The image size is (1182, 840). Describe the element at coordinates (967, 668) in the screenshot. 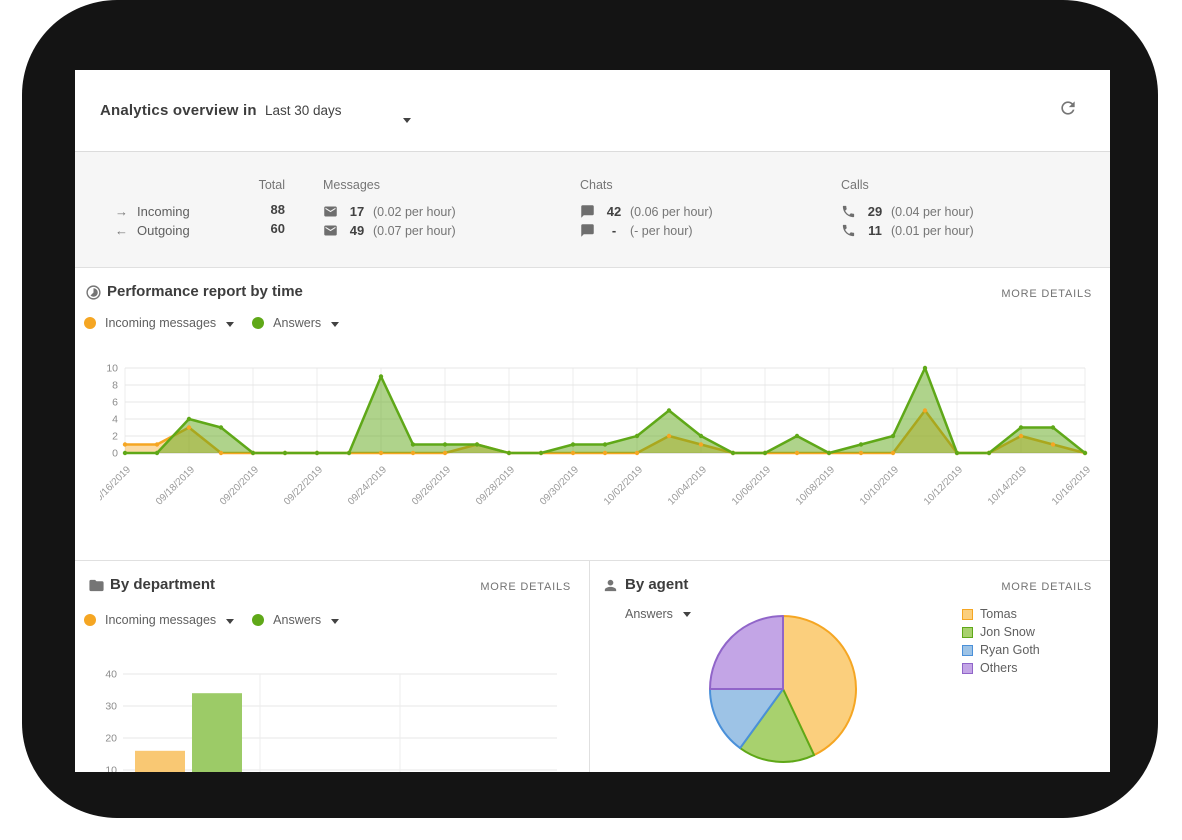

I see `others-swatch` at that location.